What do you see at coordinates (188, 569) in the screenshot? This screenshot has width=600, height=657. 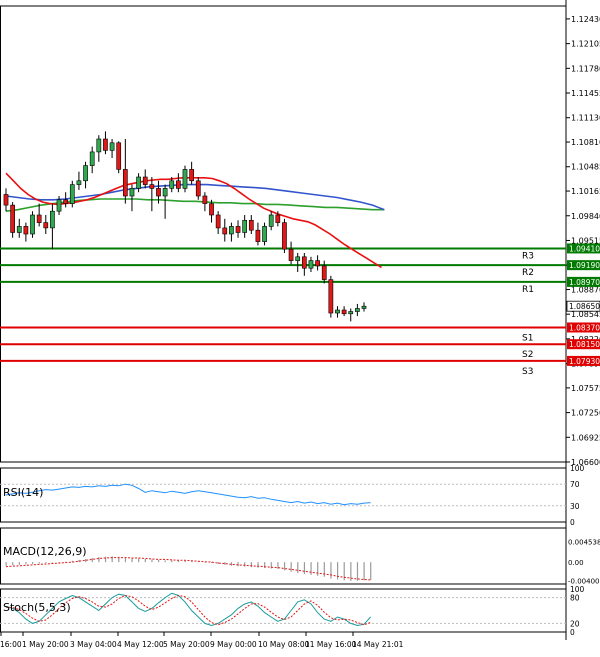 I see `macd-signal-line` at bounding box center [188, 569].